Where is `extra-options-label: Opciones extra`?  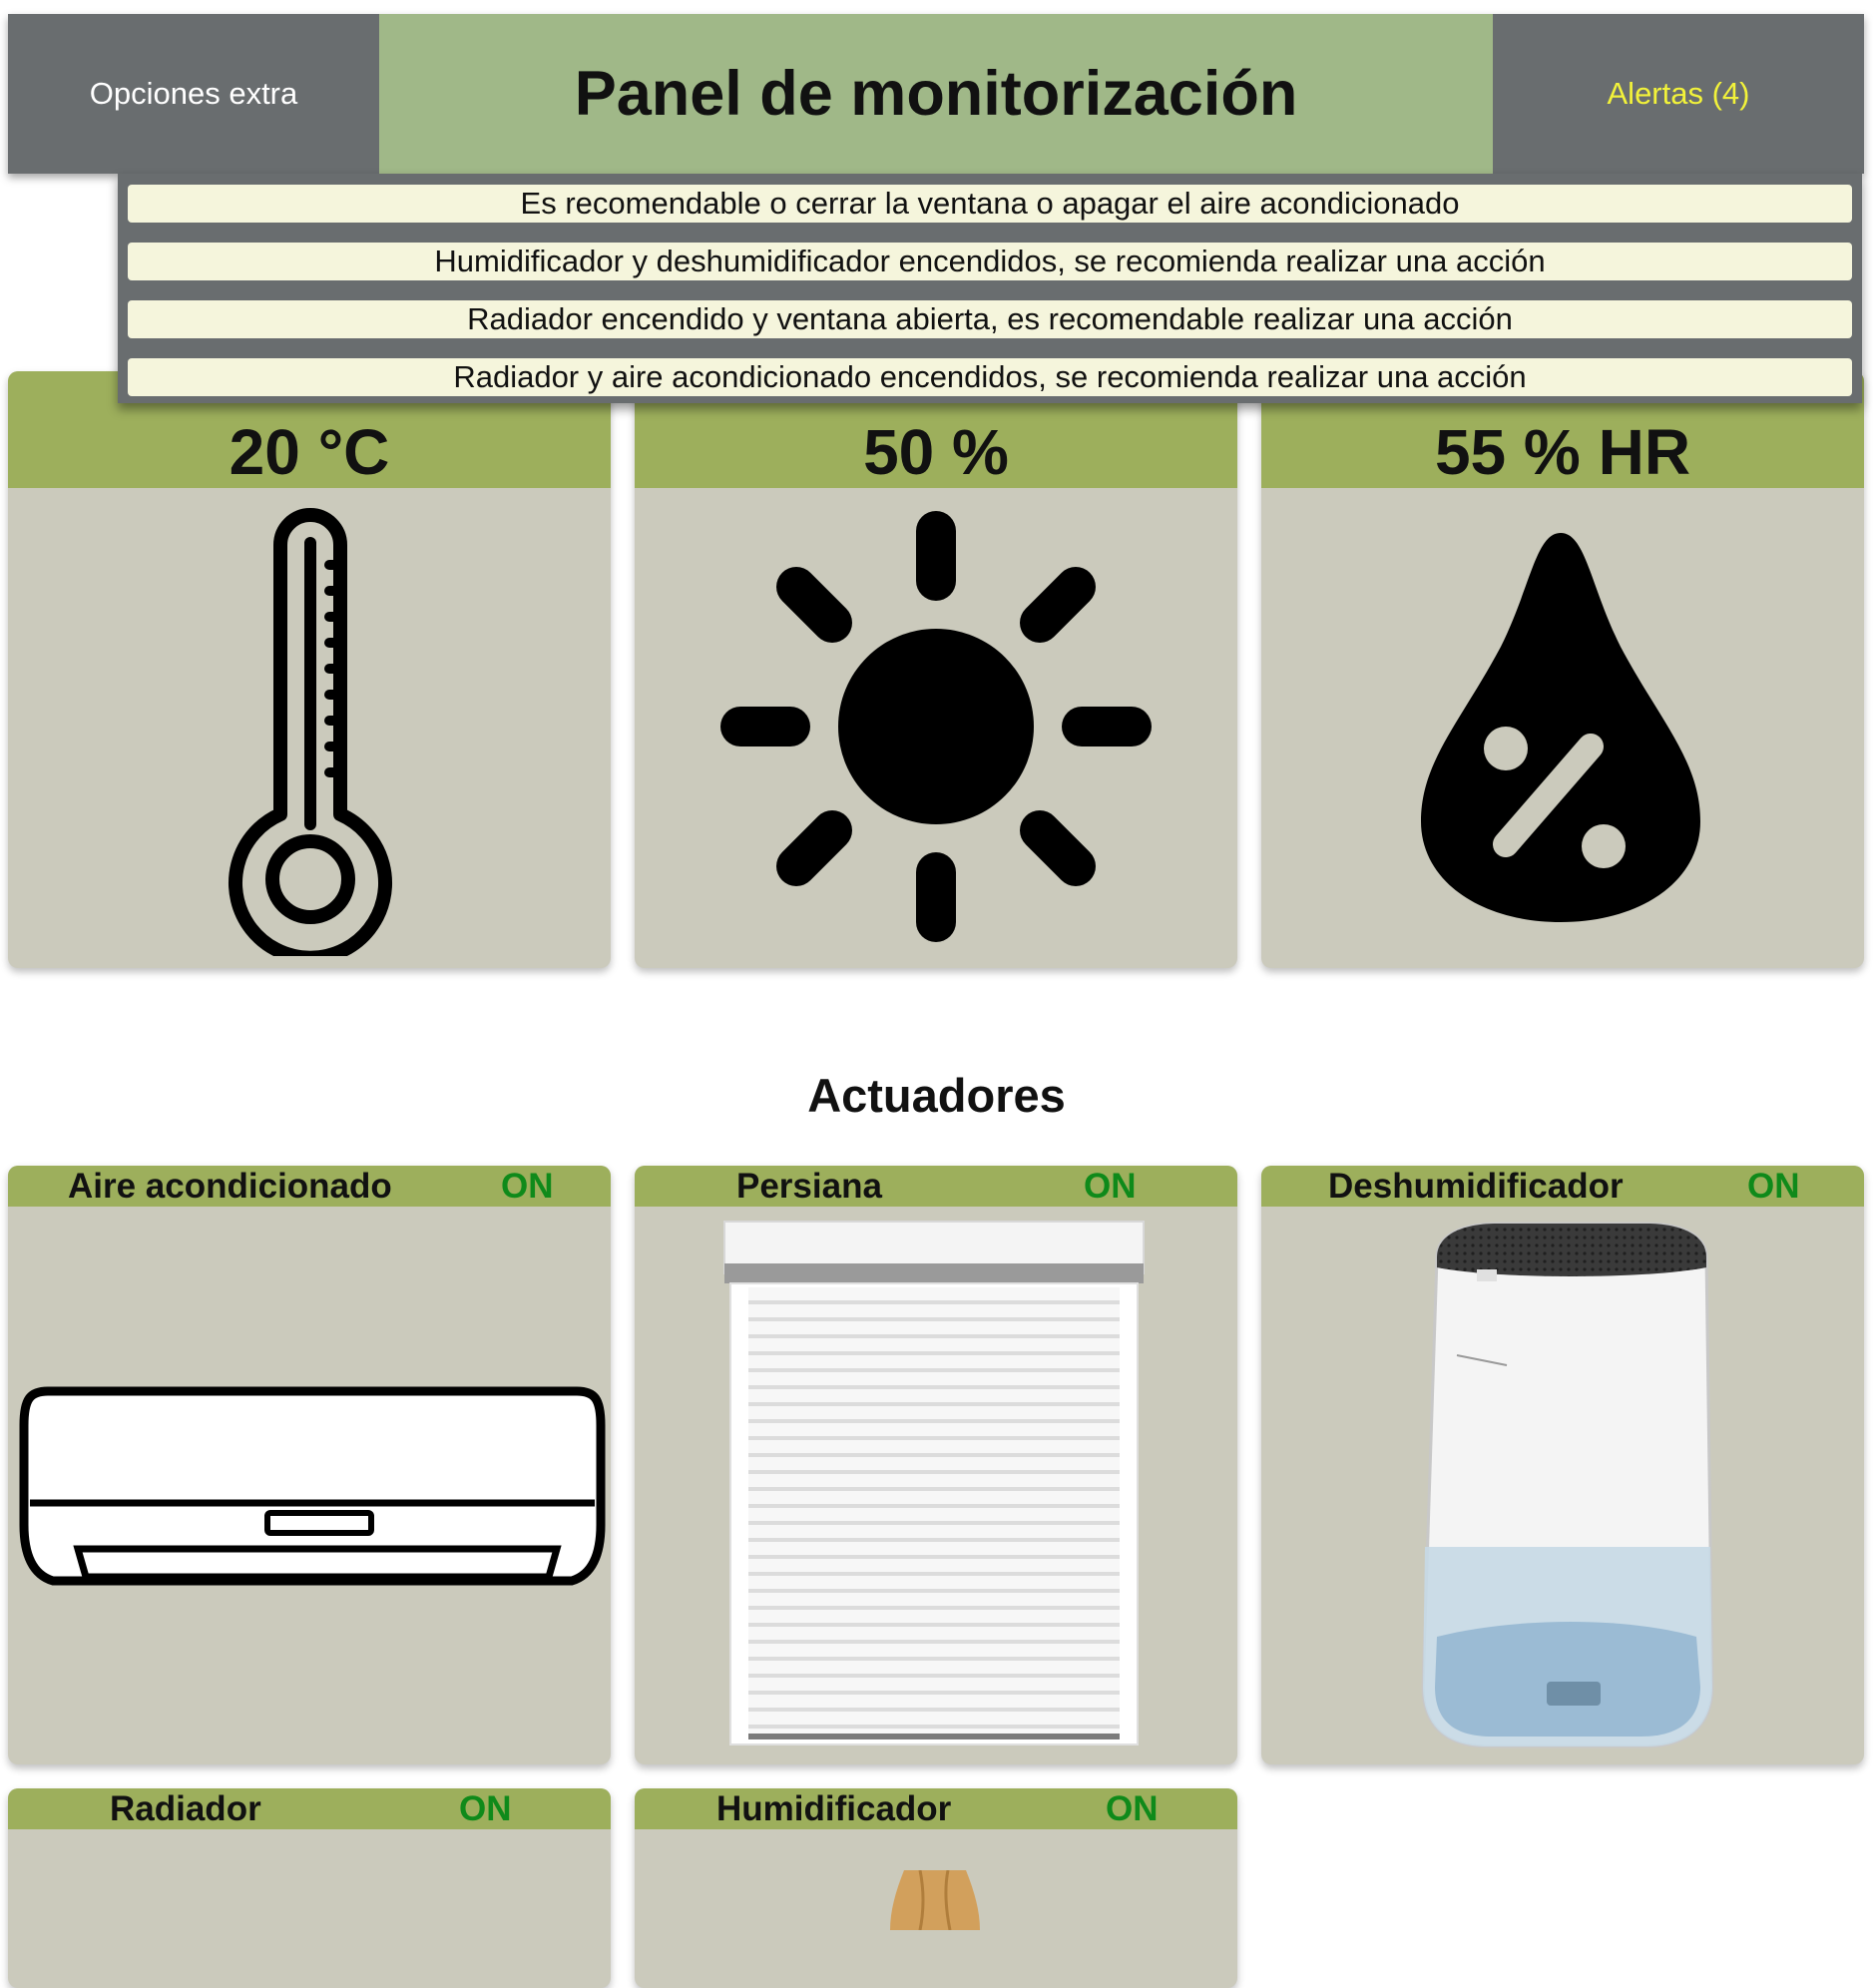
extra-options-label: Opciones extra is located at coordinates (194, 93).